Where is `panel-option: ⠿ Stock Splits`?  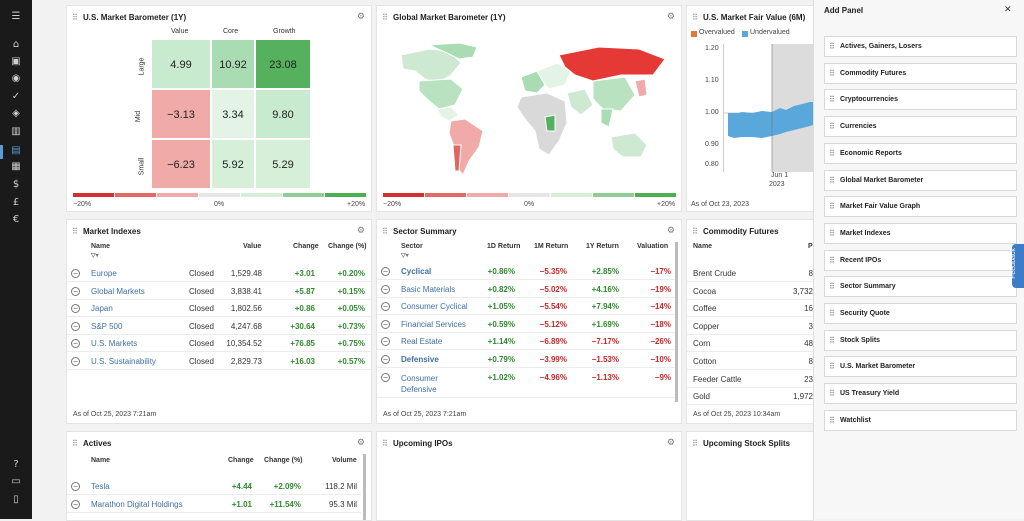
panel-option: ⠿ Stock Splits is located at coordinates (920, 340).